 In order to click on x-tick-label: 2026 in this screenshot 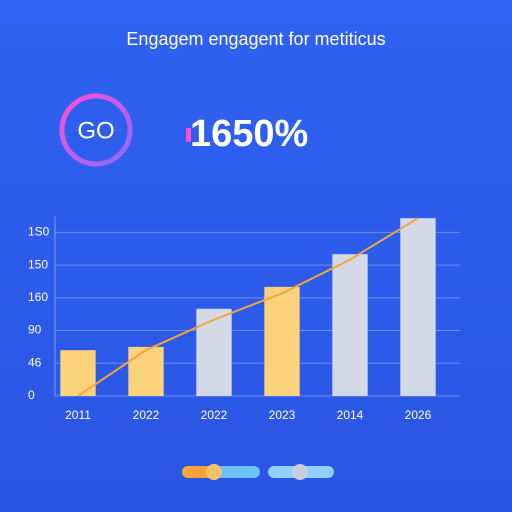, I will do `click(418, 415)`.